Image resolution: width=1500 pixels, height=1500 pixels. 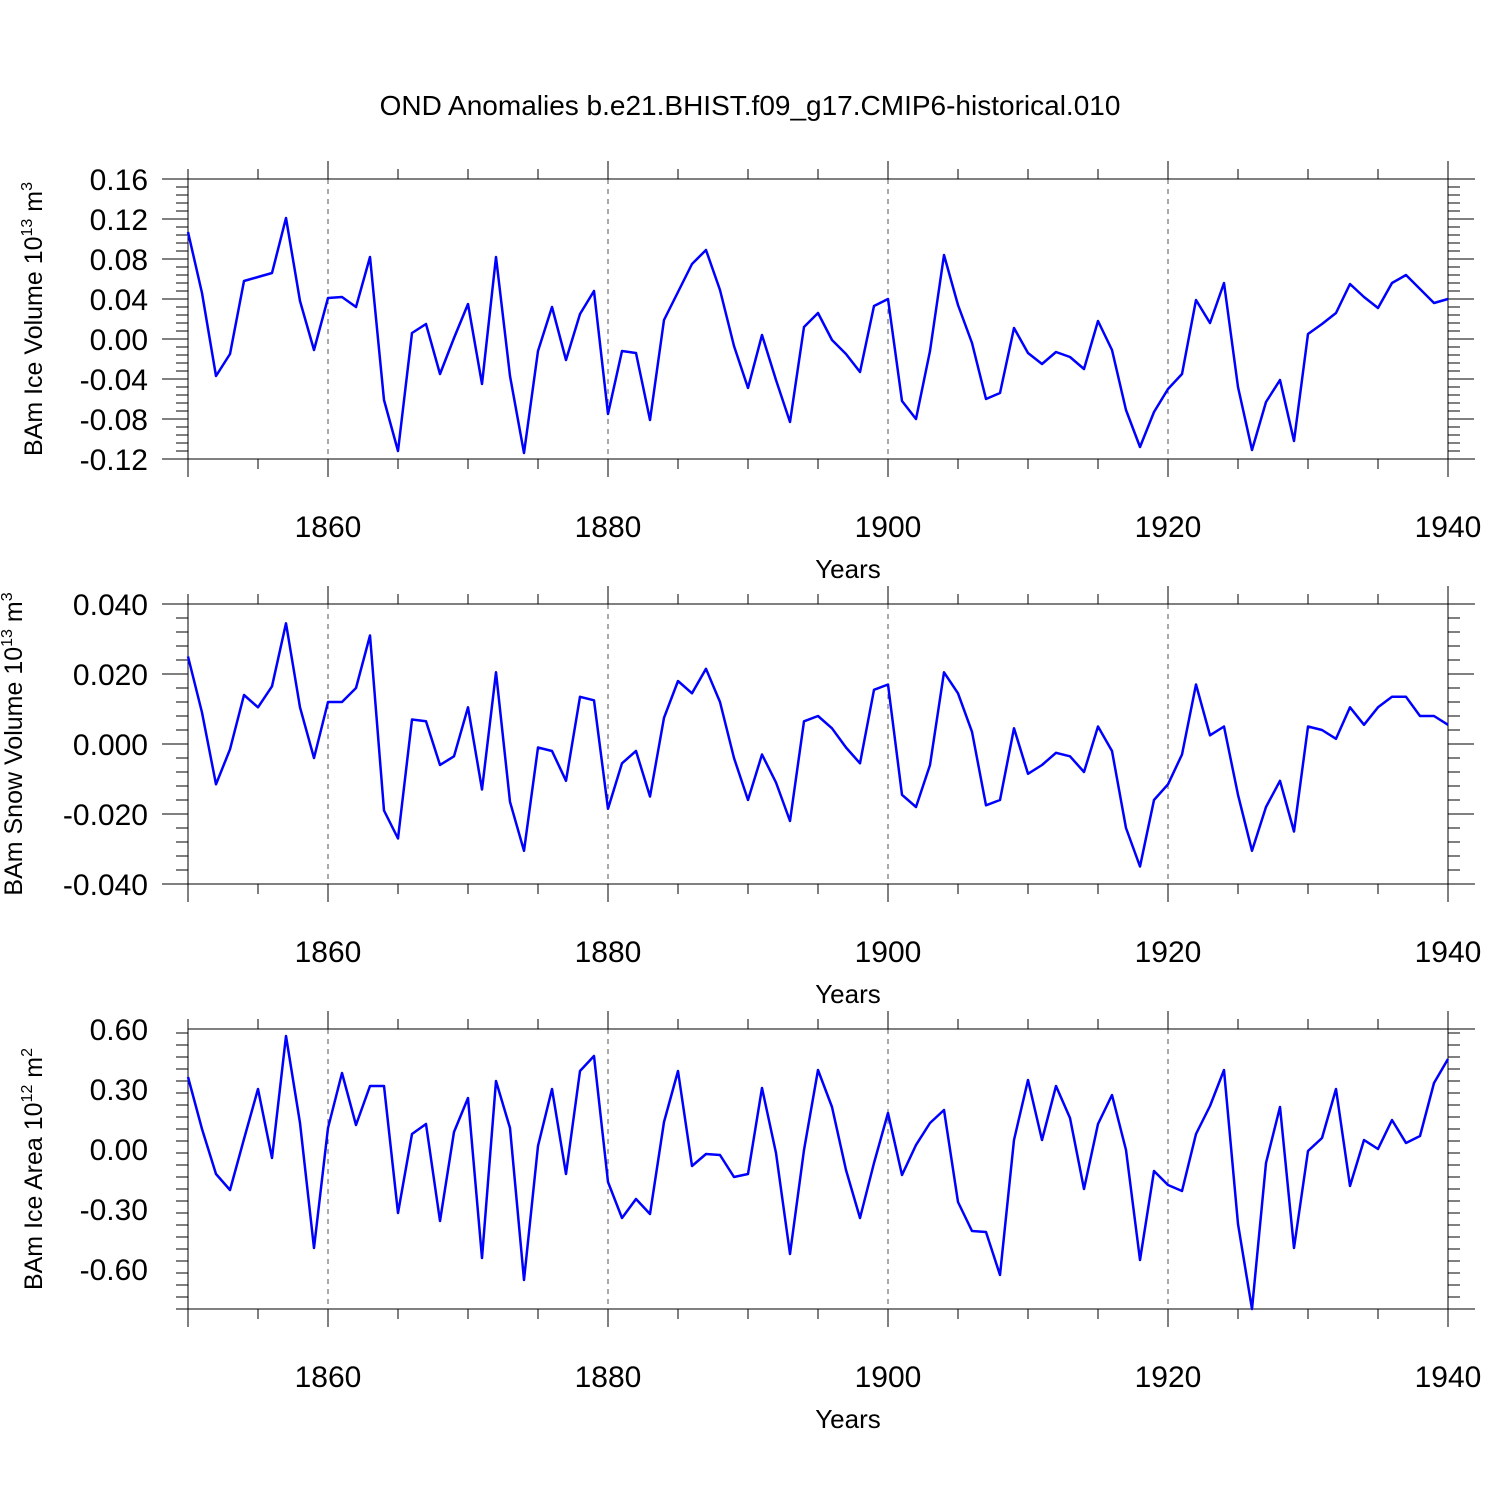 I want to click on y-tick-label: 0.12, so click(x=119, y=220).